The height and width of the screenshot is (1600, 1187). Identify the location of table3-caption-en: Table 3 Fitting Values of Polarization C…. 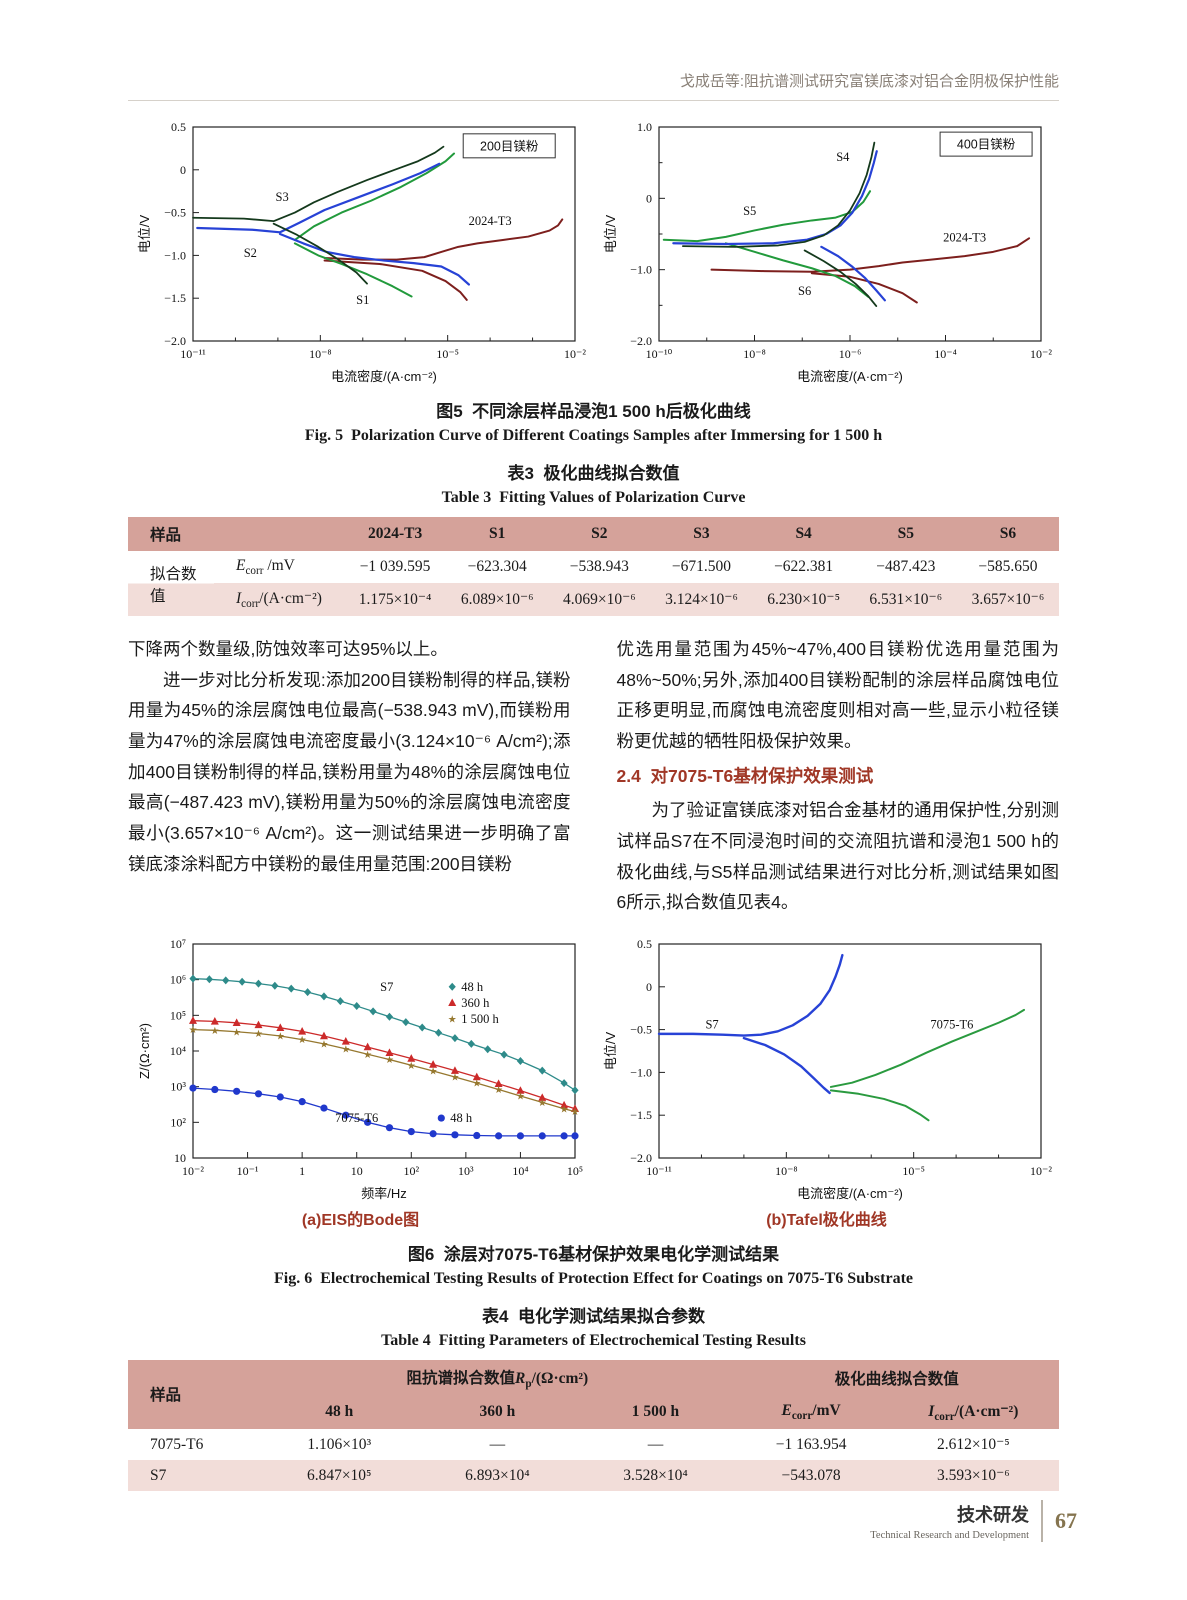
(593, 497).